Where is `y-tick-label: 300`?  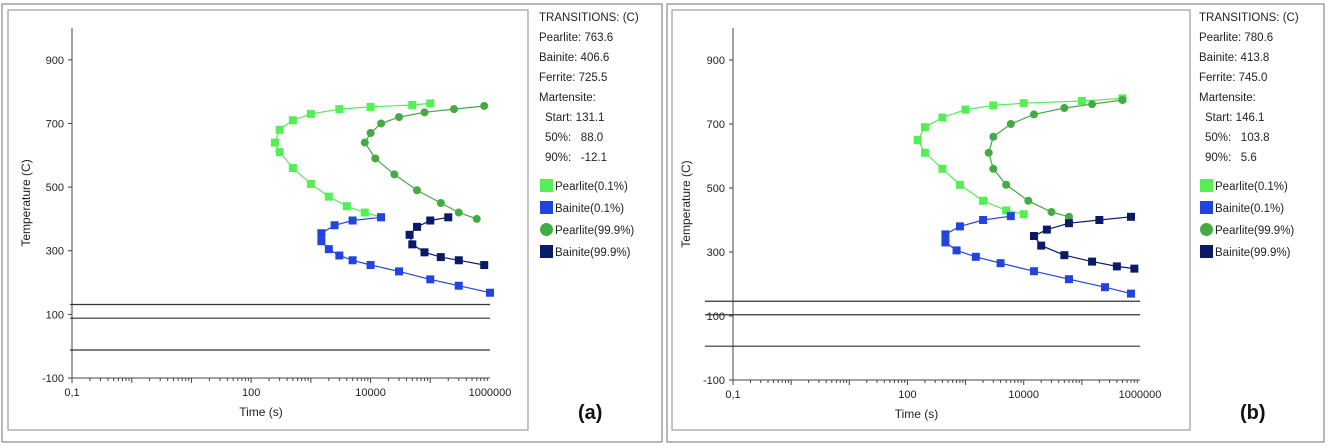 y-tick-label: 300 is located at coordinates (716, 253).